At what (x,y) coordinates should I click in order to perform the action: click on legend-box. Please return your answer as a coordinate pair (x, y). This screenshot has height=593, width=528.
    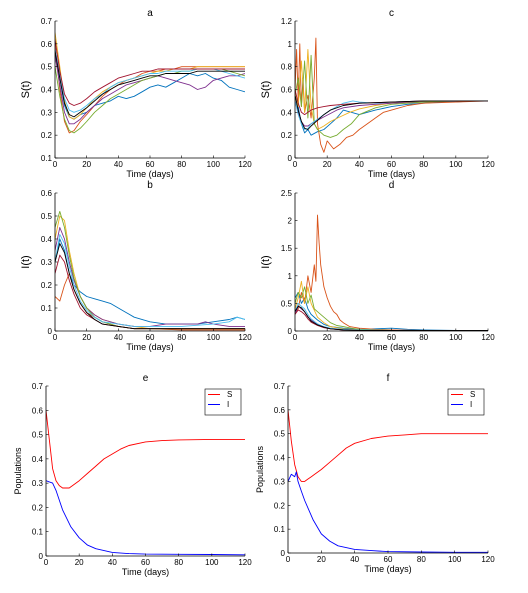
    Looking at the image, I should click on (223, 402).